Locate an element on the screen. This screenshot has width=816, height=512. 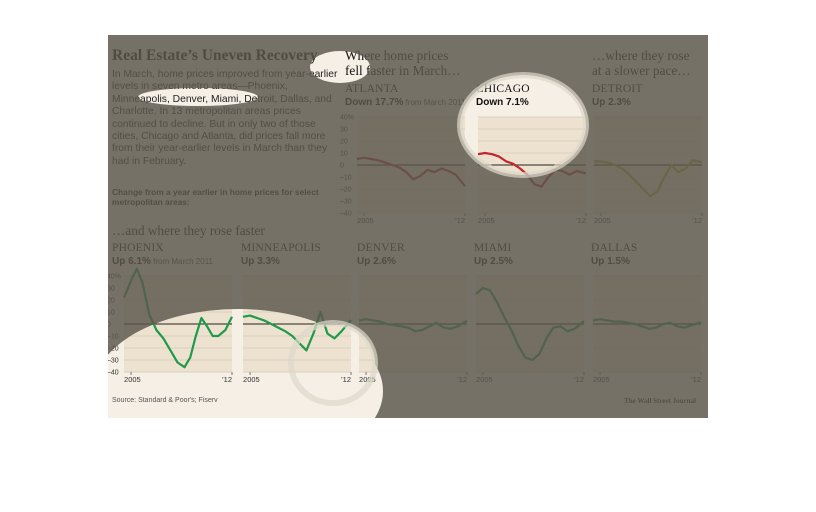
source-note: Source: Standard & Poor's; Fiserv is located at coordinates (165, 400).